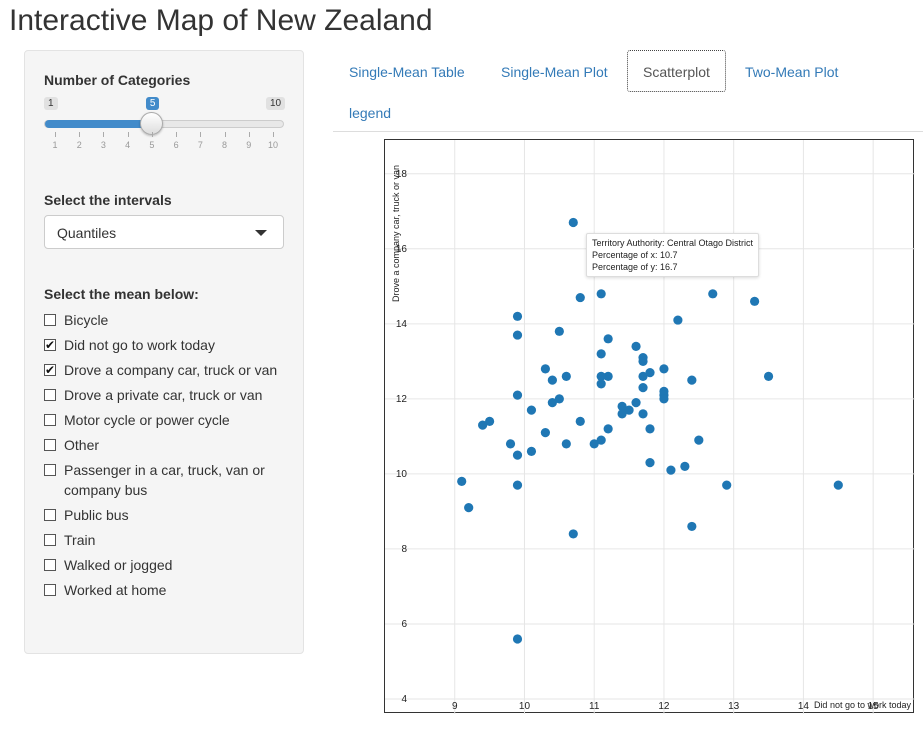 The width and height of the screenshot is (923, 738). Describe the element at coordinates (169, 540) in the screenshot. I see `checkbox-item: Train` at that location.